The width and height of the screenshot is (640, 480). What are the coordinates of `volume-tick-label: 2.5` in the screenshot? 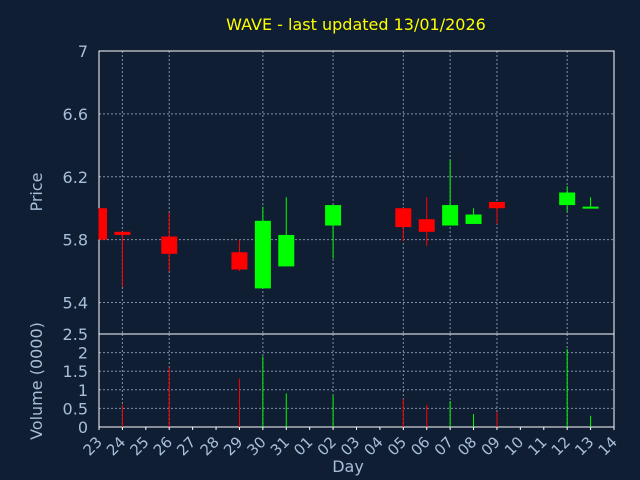 It's located at (75, 334).